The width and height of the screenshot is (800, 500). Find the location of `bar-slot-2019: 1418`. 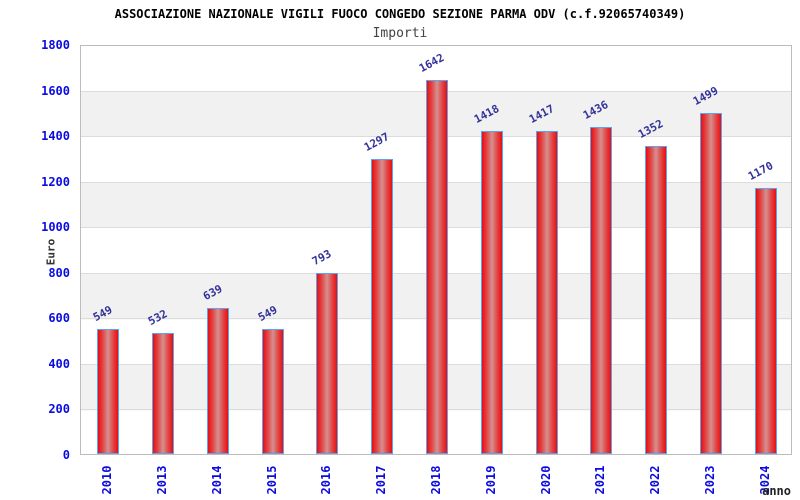

bar-slot-2019: 1418 is located at coordinates (491, 250).